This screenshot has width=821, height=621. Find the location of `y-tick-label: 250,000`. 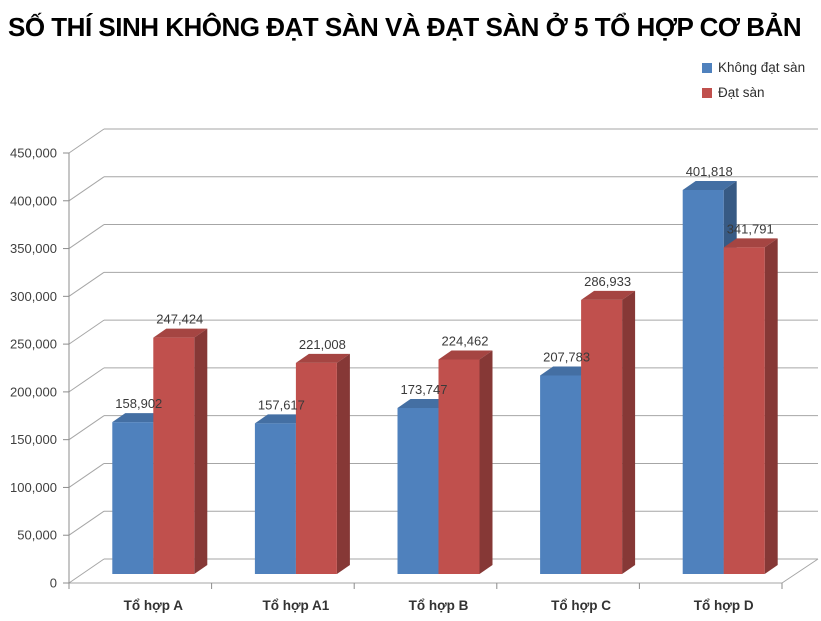

y-tick-label: 250,000 is located at coordinates (33, 344).